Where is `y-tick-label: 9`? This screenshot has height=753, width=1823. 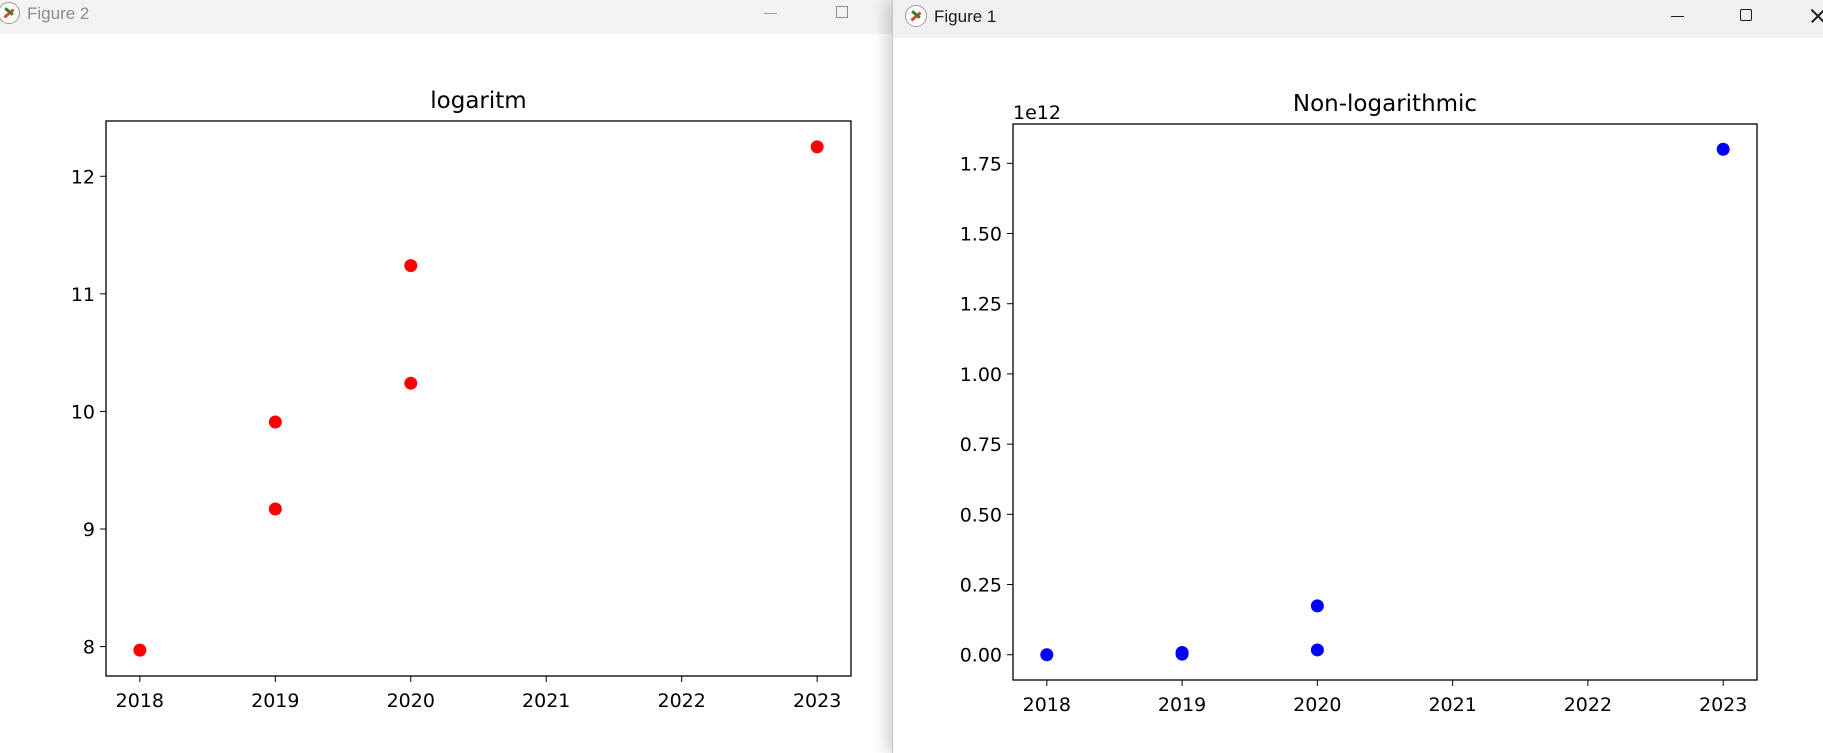
y-tick-label: 9 is located at coordinates (89, 530).